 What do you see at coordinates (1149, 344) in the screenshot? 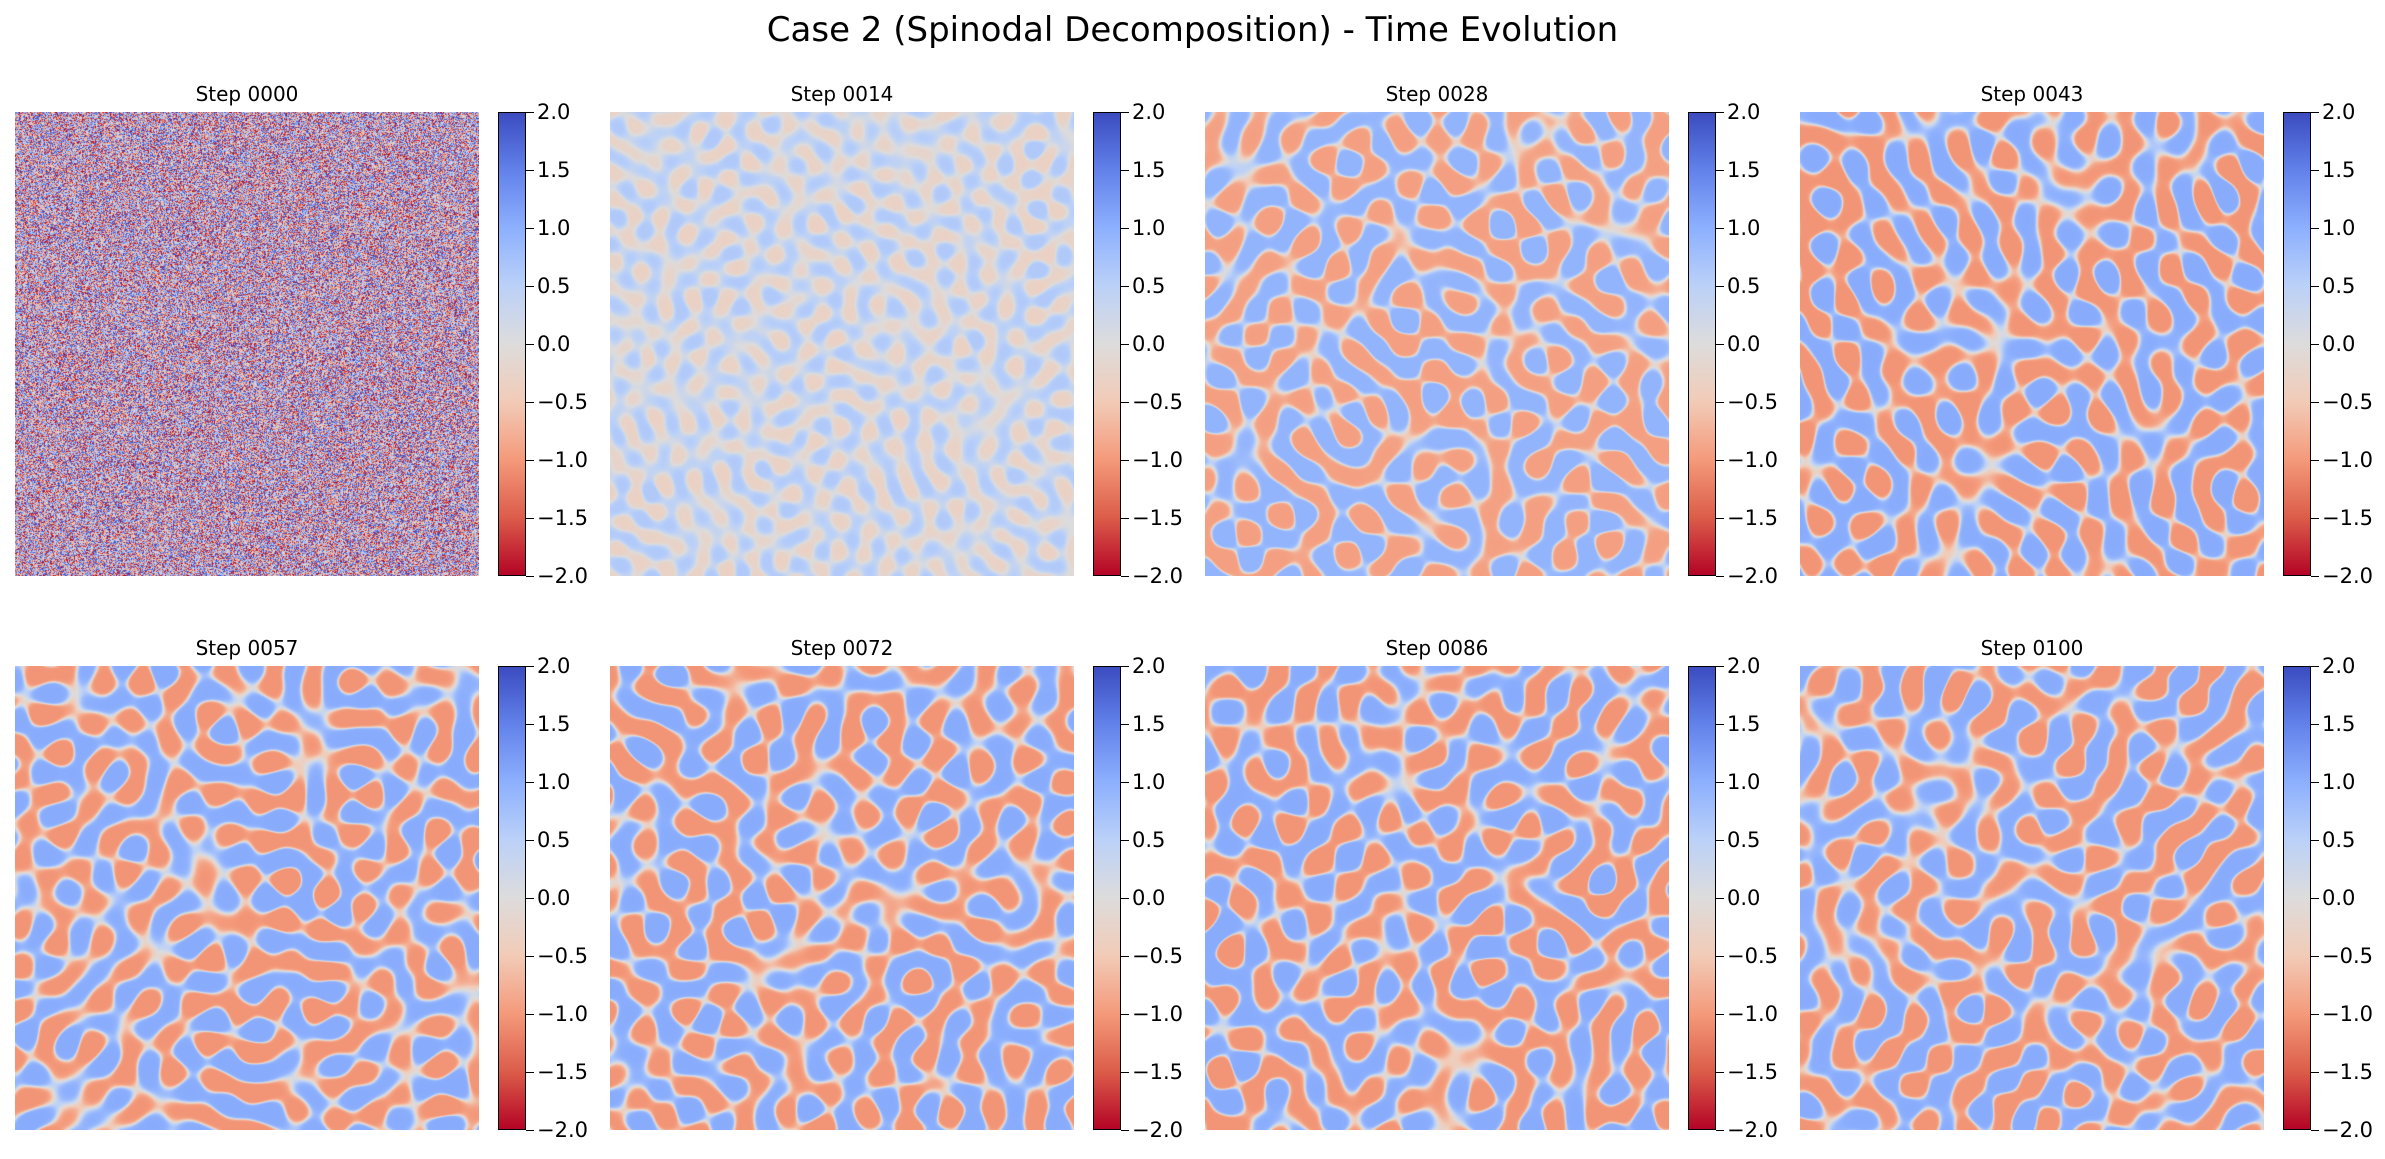
I see `colorbar-tick-label: 0.0` at bounding box center [1149, 344].